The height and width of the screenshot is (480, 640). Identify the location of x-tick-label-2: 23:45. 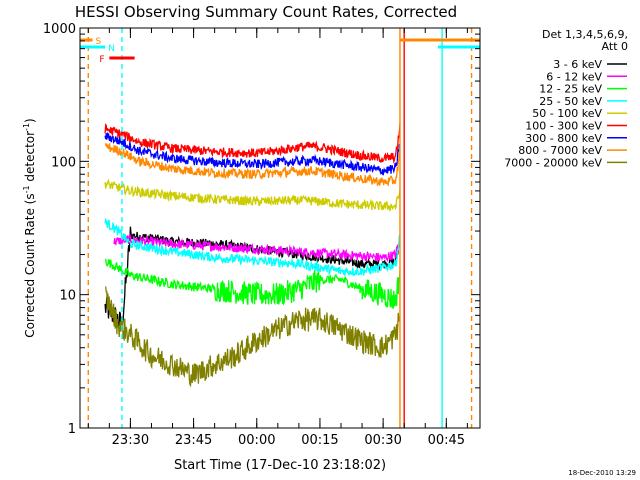
(193, 440).